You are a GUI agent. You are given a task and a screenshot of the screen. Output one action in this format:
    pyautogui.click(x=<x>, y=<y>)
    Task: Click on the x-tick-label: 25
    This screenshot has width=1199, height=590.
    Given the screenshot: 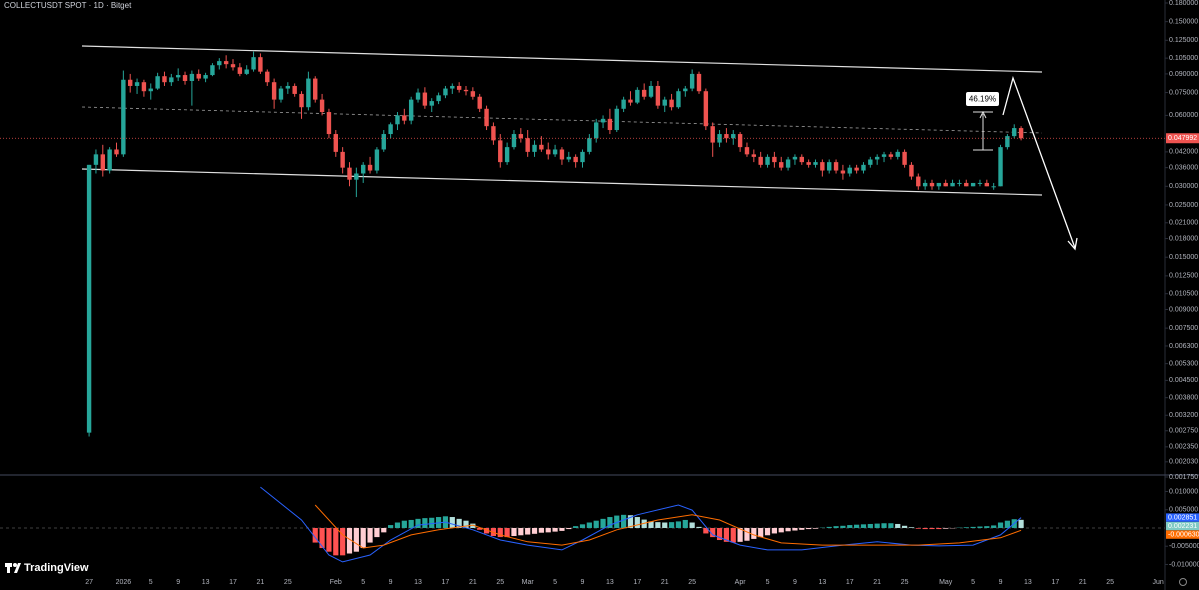 What is the action you would take?
    pyautogui.click(x=692, y=582)
    